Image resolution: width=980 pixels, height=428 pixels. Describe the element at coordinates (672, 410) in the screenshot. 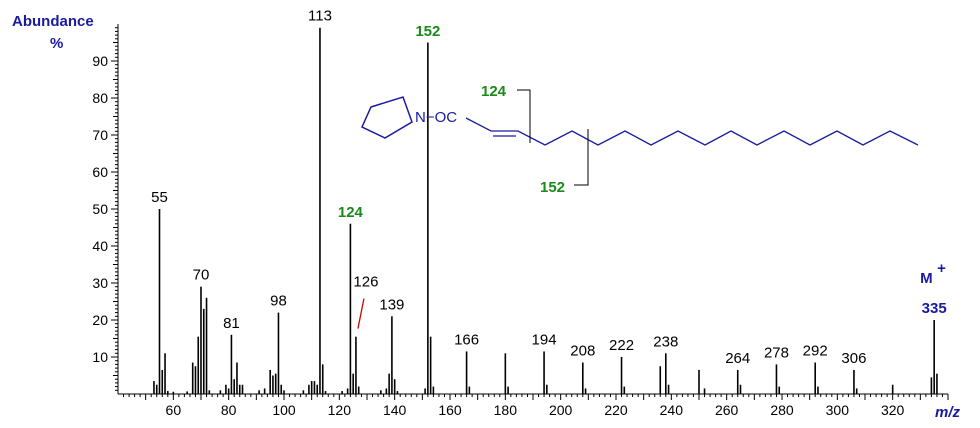

I see `x-tick-label: 240` at that location.